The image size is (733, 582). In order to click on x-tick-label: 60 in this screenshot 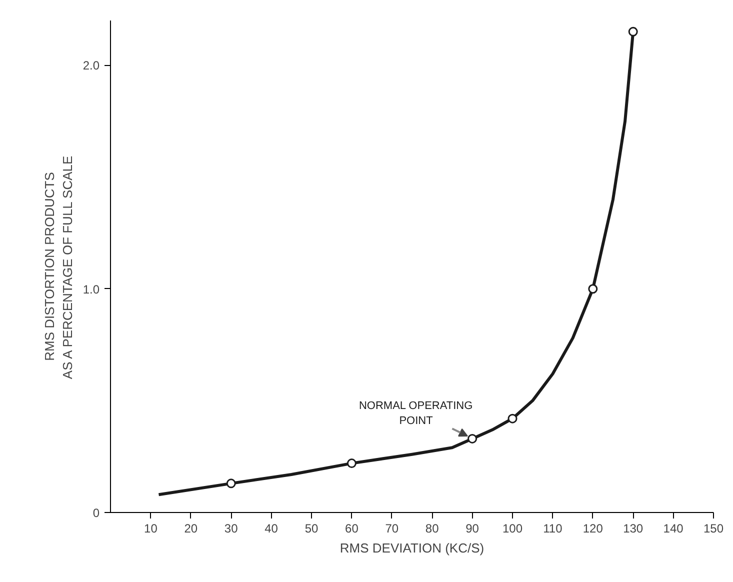, I will do `click(352, 529)`.